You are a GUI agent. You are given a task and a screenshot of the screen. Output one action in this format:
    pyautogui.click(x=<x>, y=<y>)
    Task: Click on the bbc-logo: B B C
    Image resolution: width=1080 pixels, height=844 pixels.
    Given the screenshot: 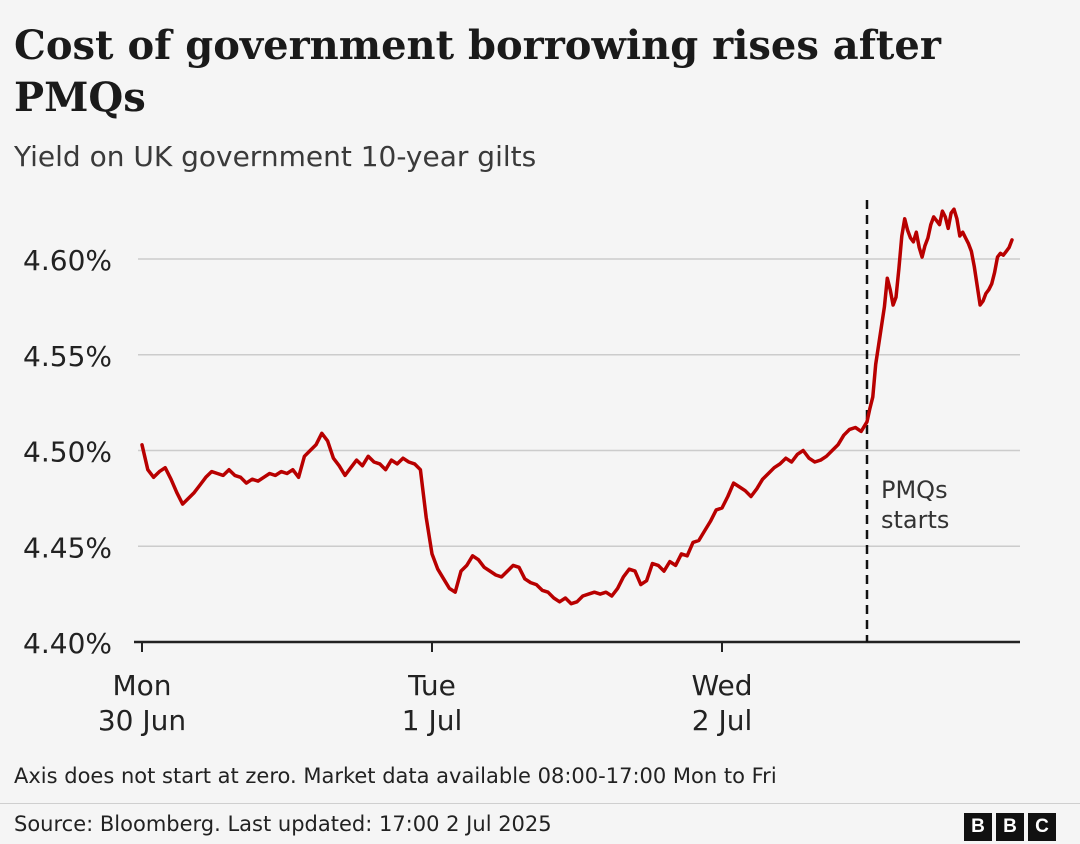 What is the action you would take?
    pyautogui.click(x=1010, y=827)
    